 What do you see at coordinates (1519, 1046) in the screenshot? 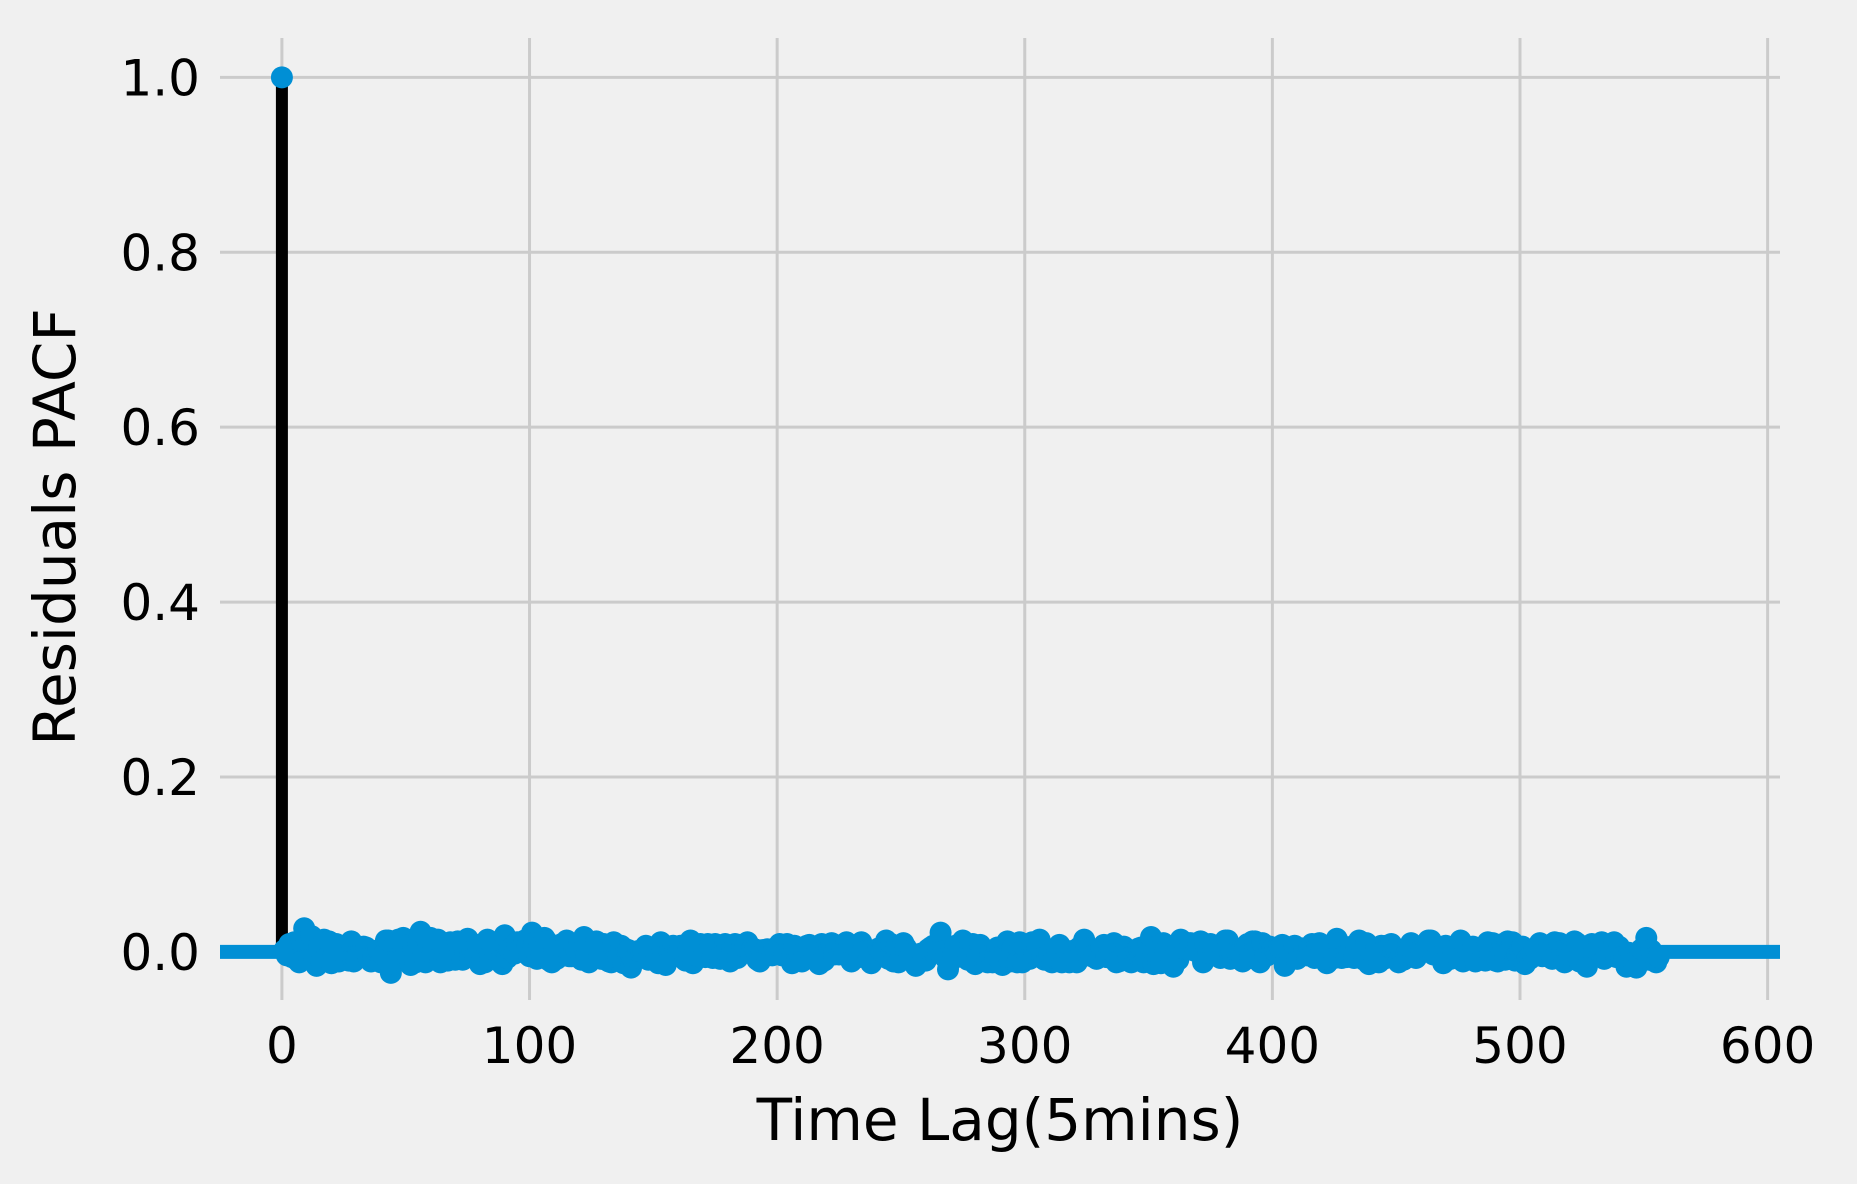
I see `x-tick-label: 500` at bounding box center [1519, 1046].